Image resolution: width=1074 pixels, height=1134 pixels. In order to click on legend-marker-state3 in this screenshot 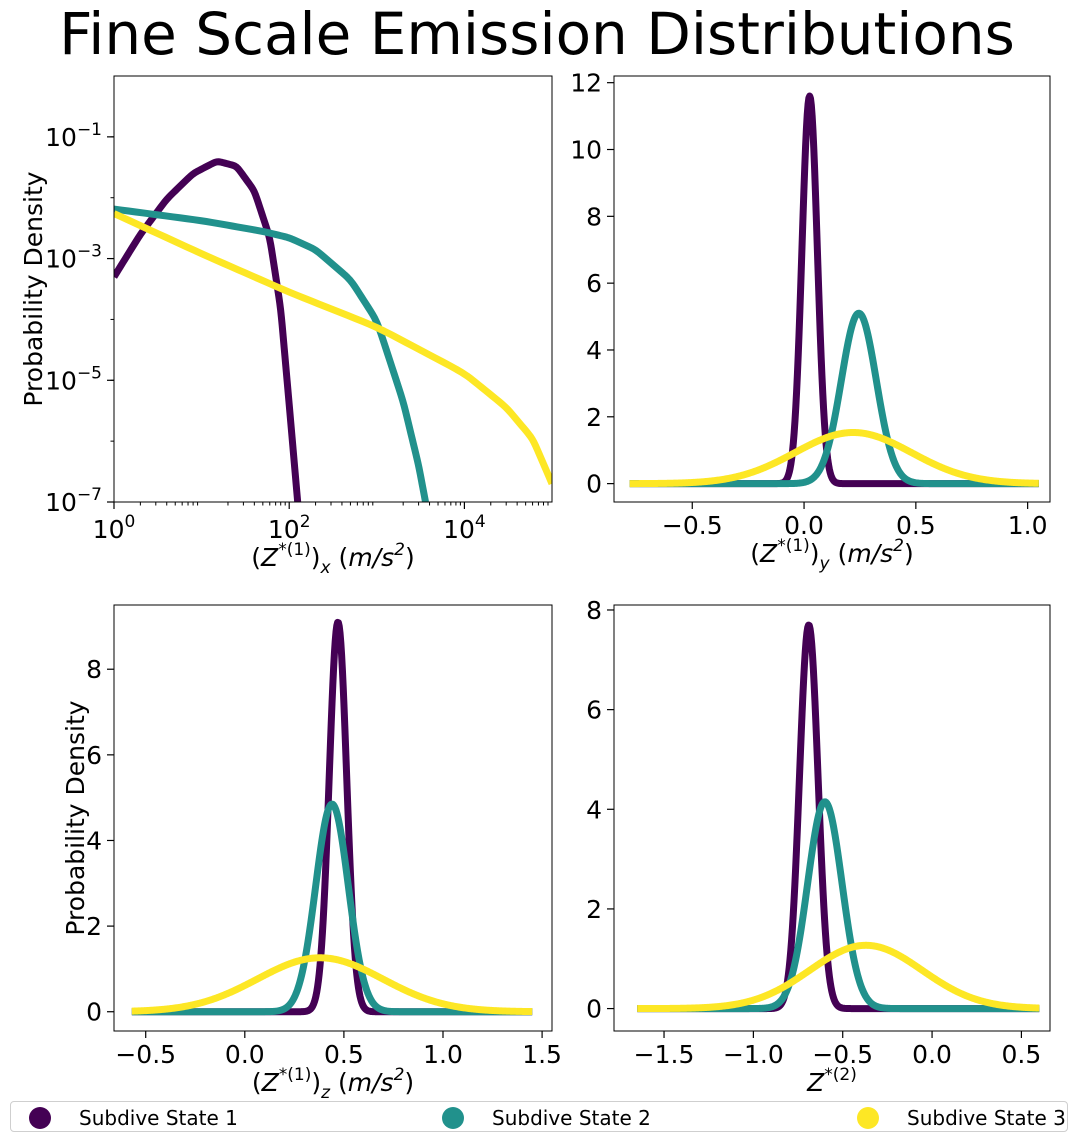, I will do `click(868, 1117)`.